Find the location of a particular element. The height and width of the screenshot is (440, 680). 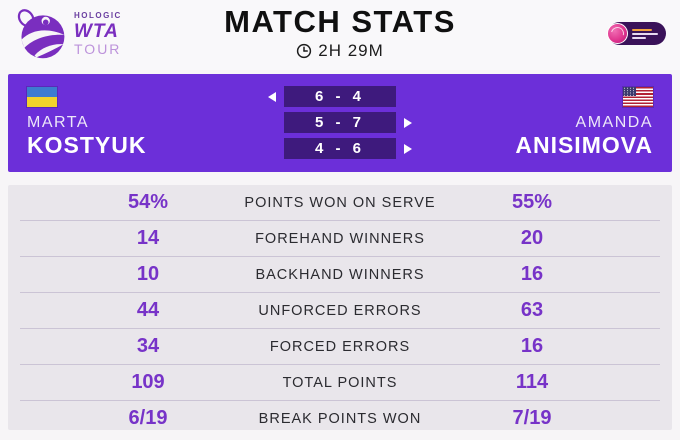

stat-label: BREAK POINTS WON is located at coordinates (340, 418).